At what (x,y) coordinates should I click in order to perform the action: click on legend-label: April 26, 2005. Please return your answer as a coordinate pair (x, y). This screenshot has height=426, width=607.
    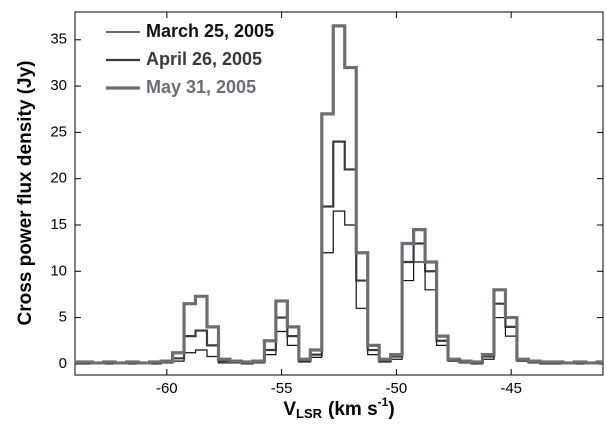
    Looking at the image, I should click on (204, 59).